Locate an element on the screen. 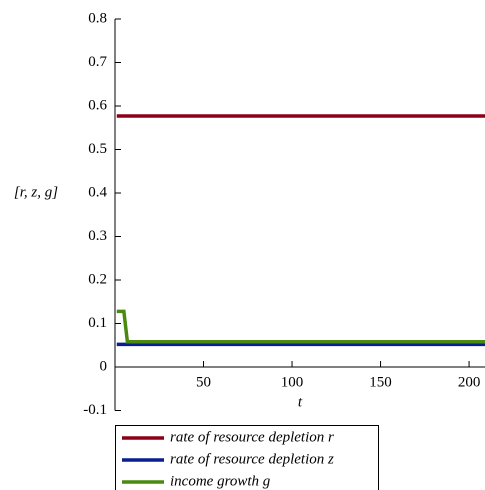 The height and width of the screenshot is (490, 485). y-tick-label: -0.1 is located at coordinates (95, 410).